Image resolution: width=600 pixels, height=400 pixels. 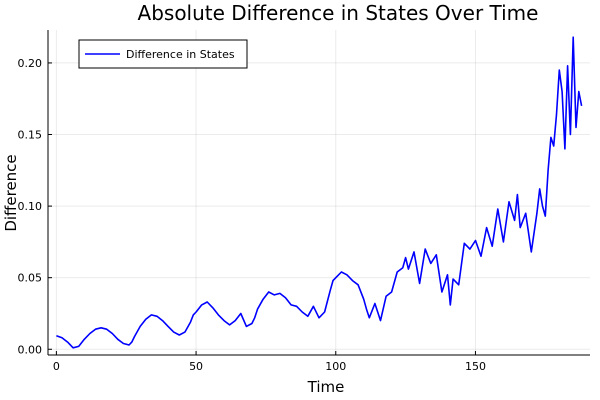 What do you see at coordinates (335, 366) in the screenshot?
I see `x-tick-label: 100` at bounding box center [335, 366].